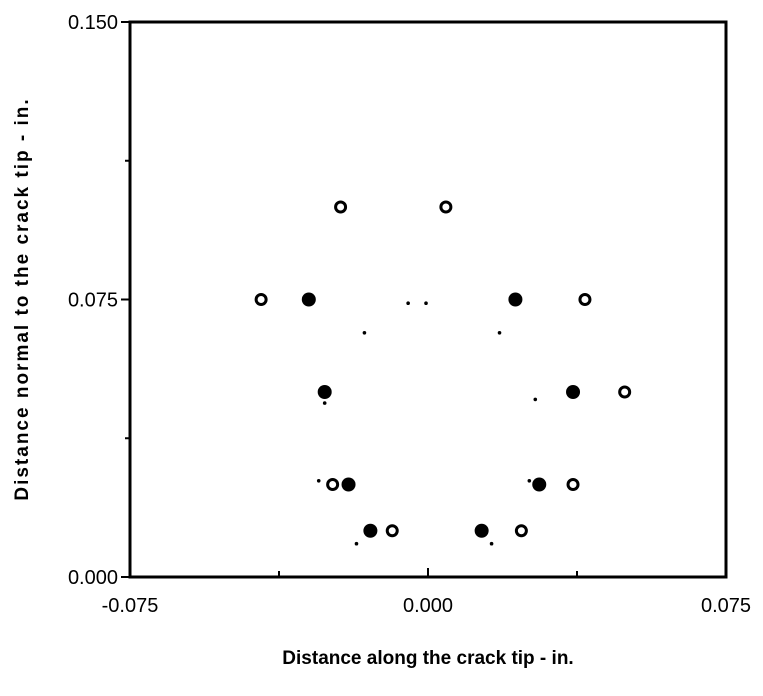  Describe the element at coordinates (428, 606) in the screenshot. I see `x-tick-label-1: 0.000` at that location.